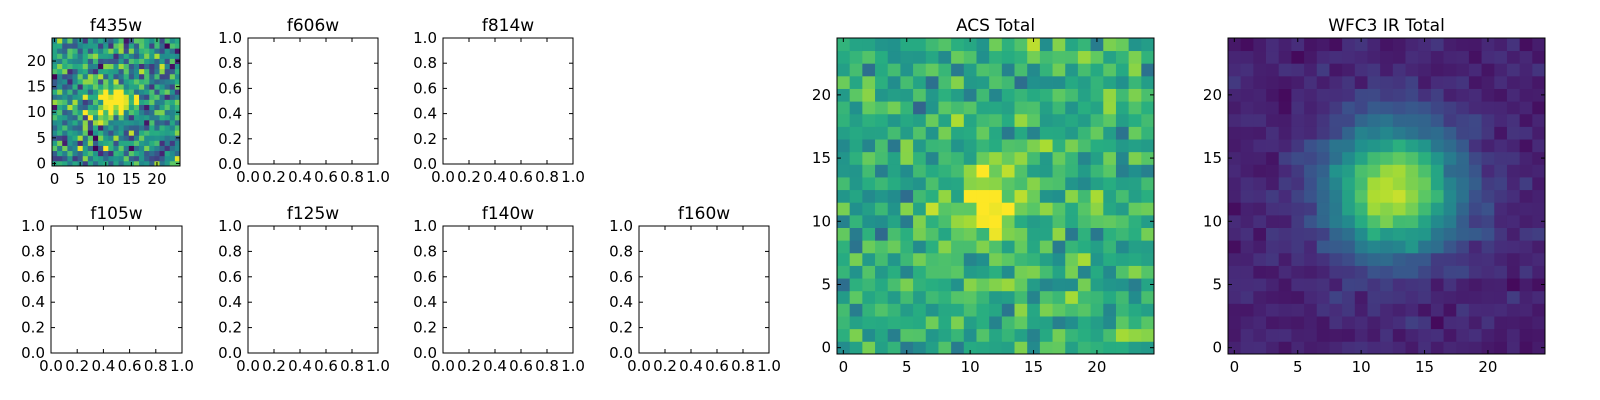 The image size is (1600, 400). I want to click on x-tick-label: 15, so click(1033, 367).